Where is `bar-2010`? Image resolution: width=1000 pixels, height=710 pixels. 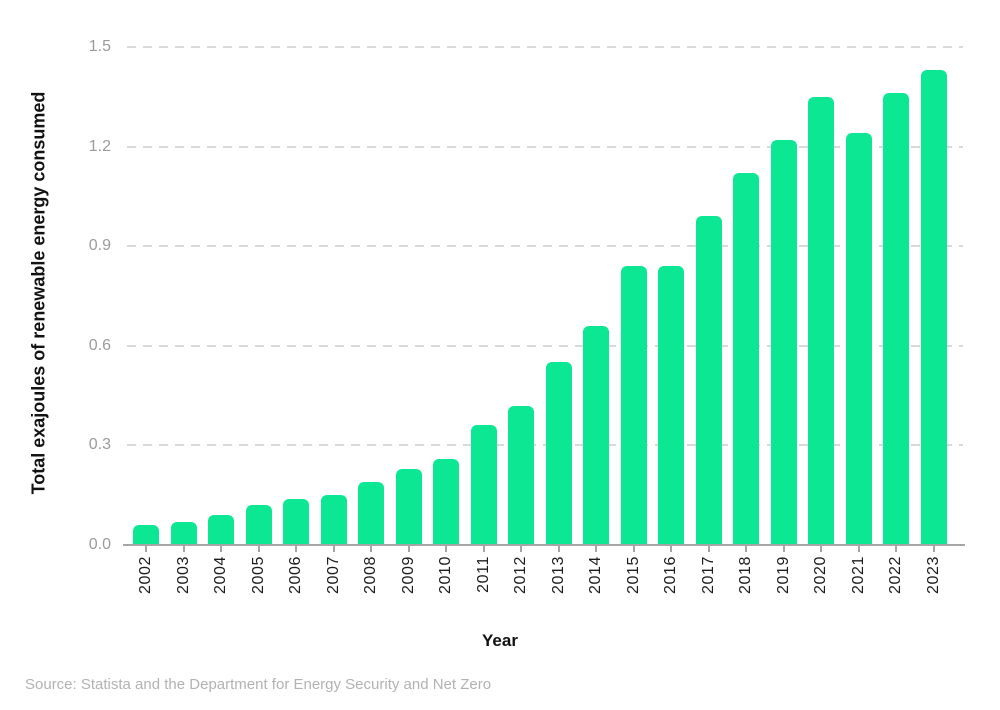
bar-2010 is located at coordinates (446, 501).